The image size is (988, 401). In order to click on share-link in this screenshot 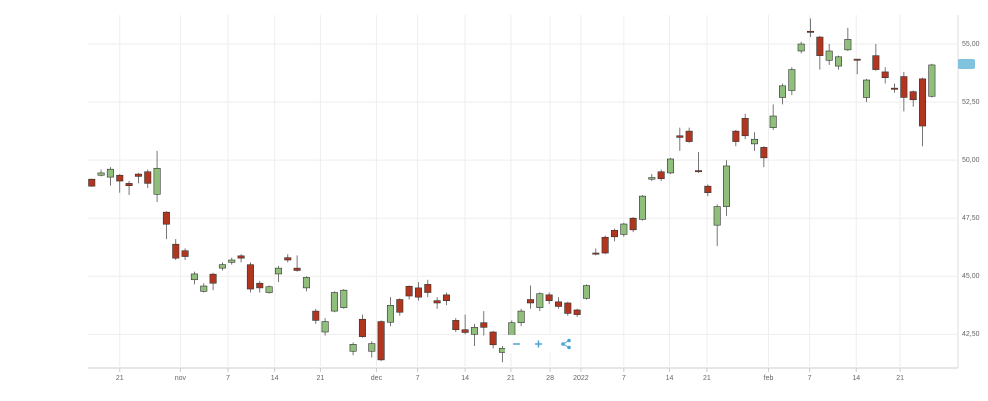, I will do `click(566, 344)`.